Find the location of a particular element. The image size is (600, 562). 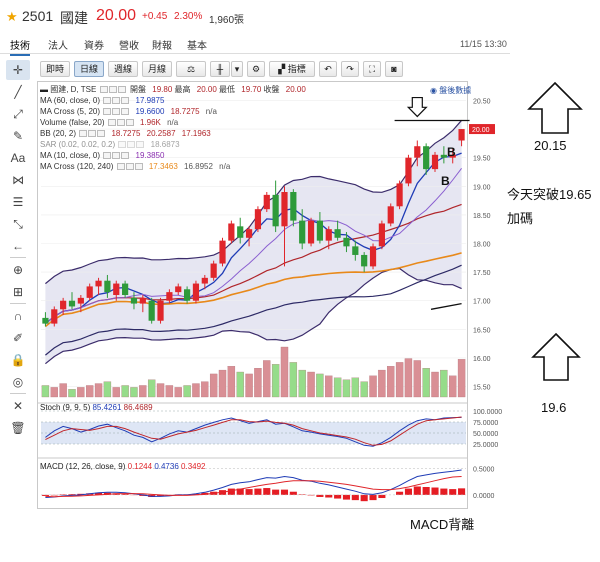

volume-label: Volume (false, 20) is located at coordinates (72, 122).